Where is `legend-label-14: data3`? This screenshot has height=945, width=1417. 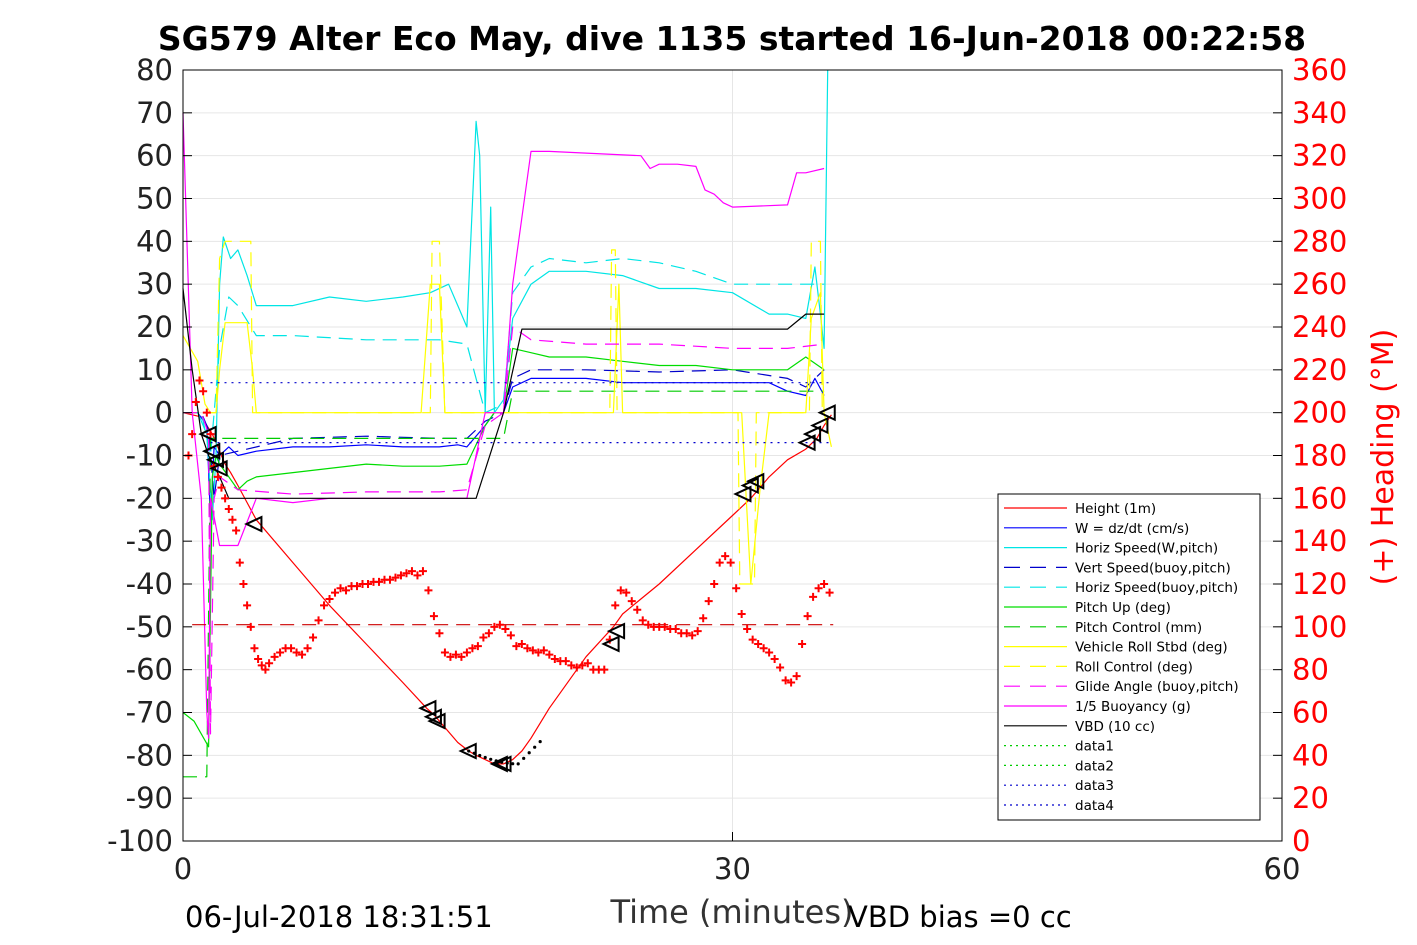 legend-label-14: data3 is located at coordinates (1094, 786).